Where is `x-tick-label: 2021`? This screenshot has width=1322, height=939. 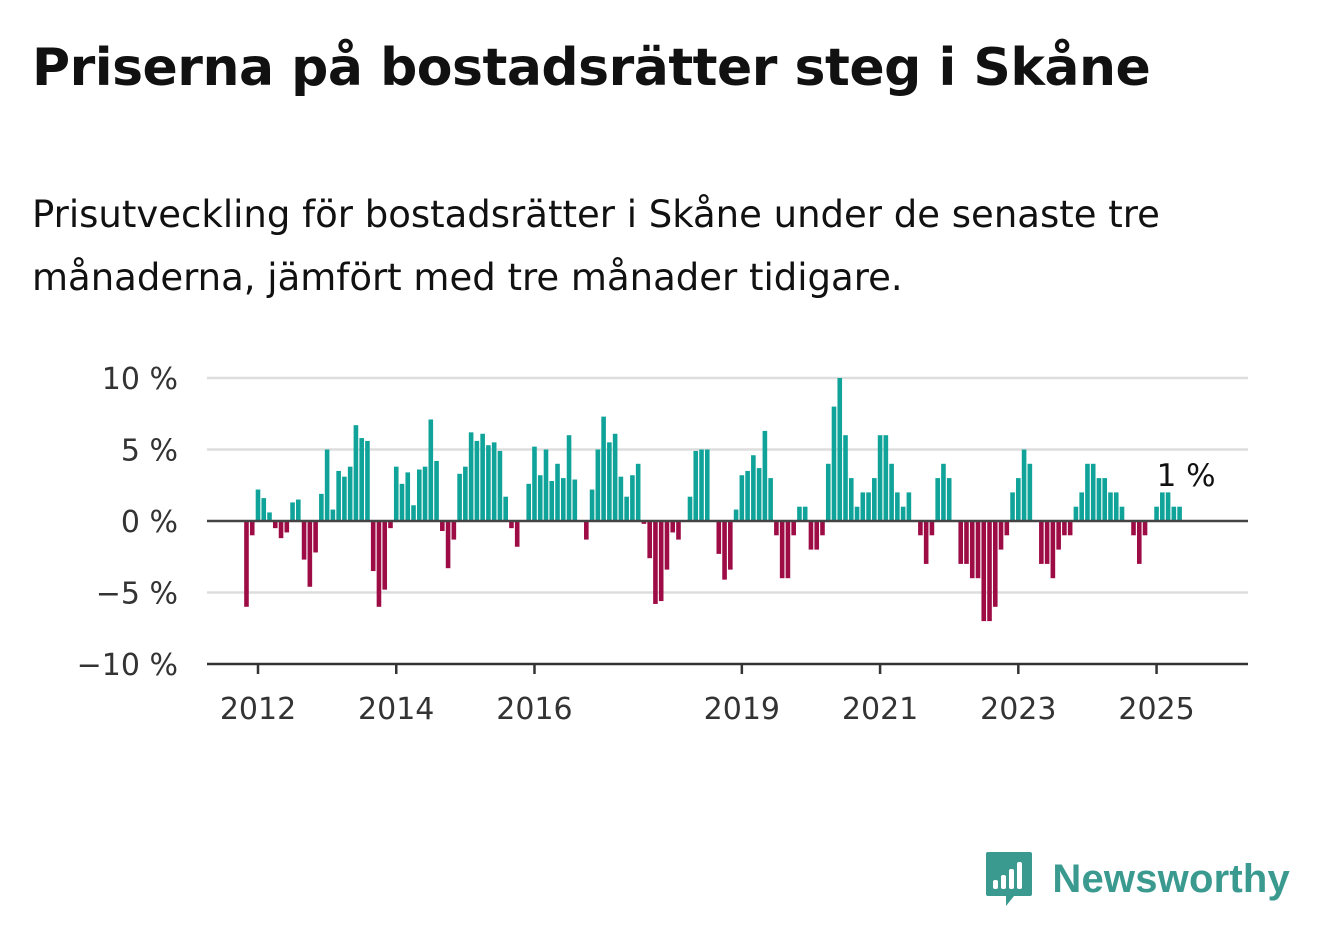
x-tick-label: 2021 is located at coordinates (880, 709).